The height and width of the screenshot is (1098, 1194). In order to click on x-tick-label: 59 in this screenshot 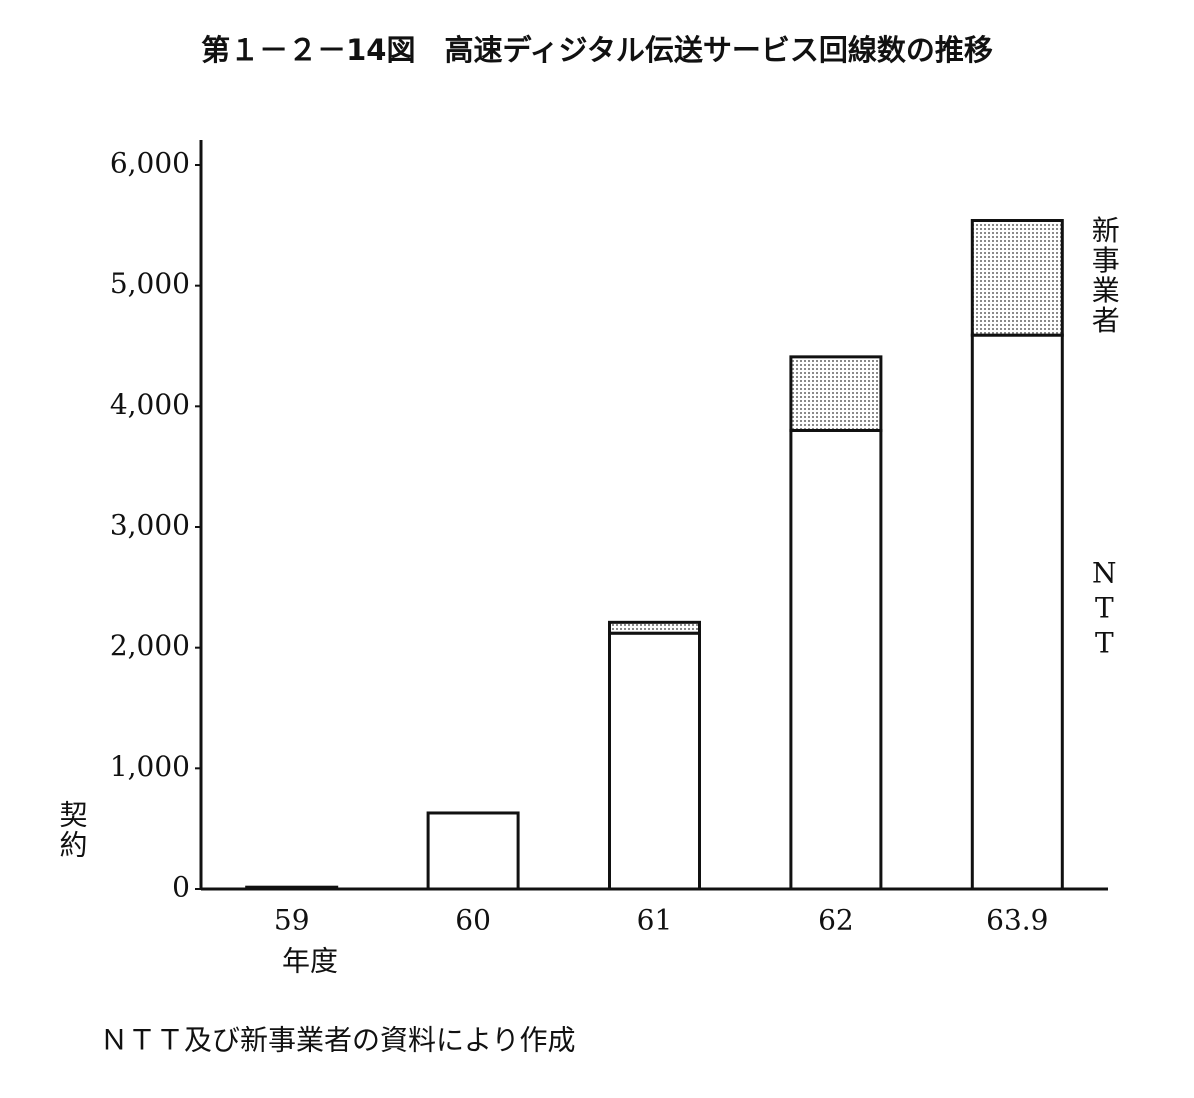, I will do `click(292, 920)`.